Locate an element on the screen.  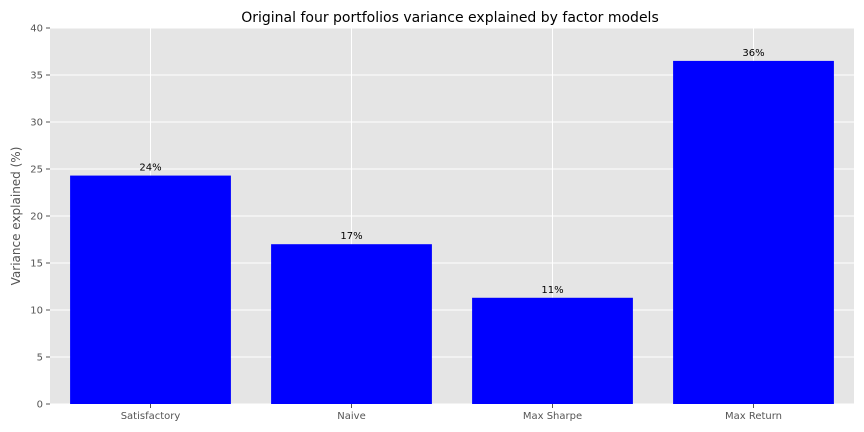
y-tick-label: 25 is located at coordinates (36, 170).